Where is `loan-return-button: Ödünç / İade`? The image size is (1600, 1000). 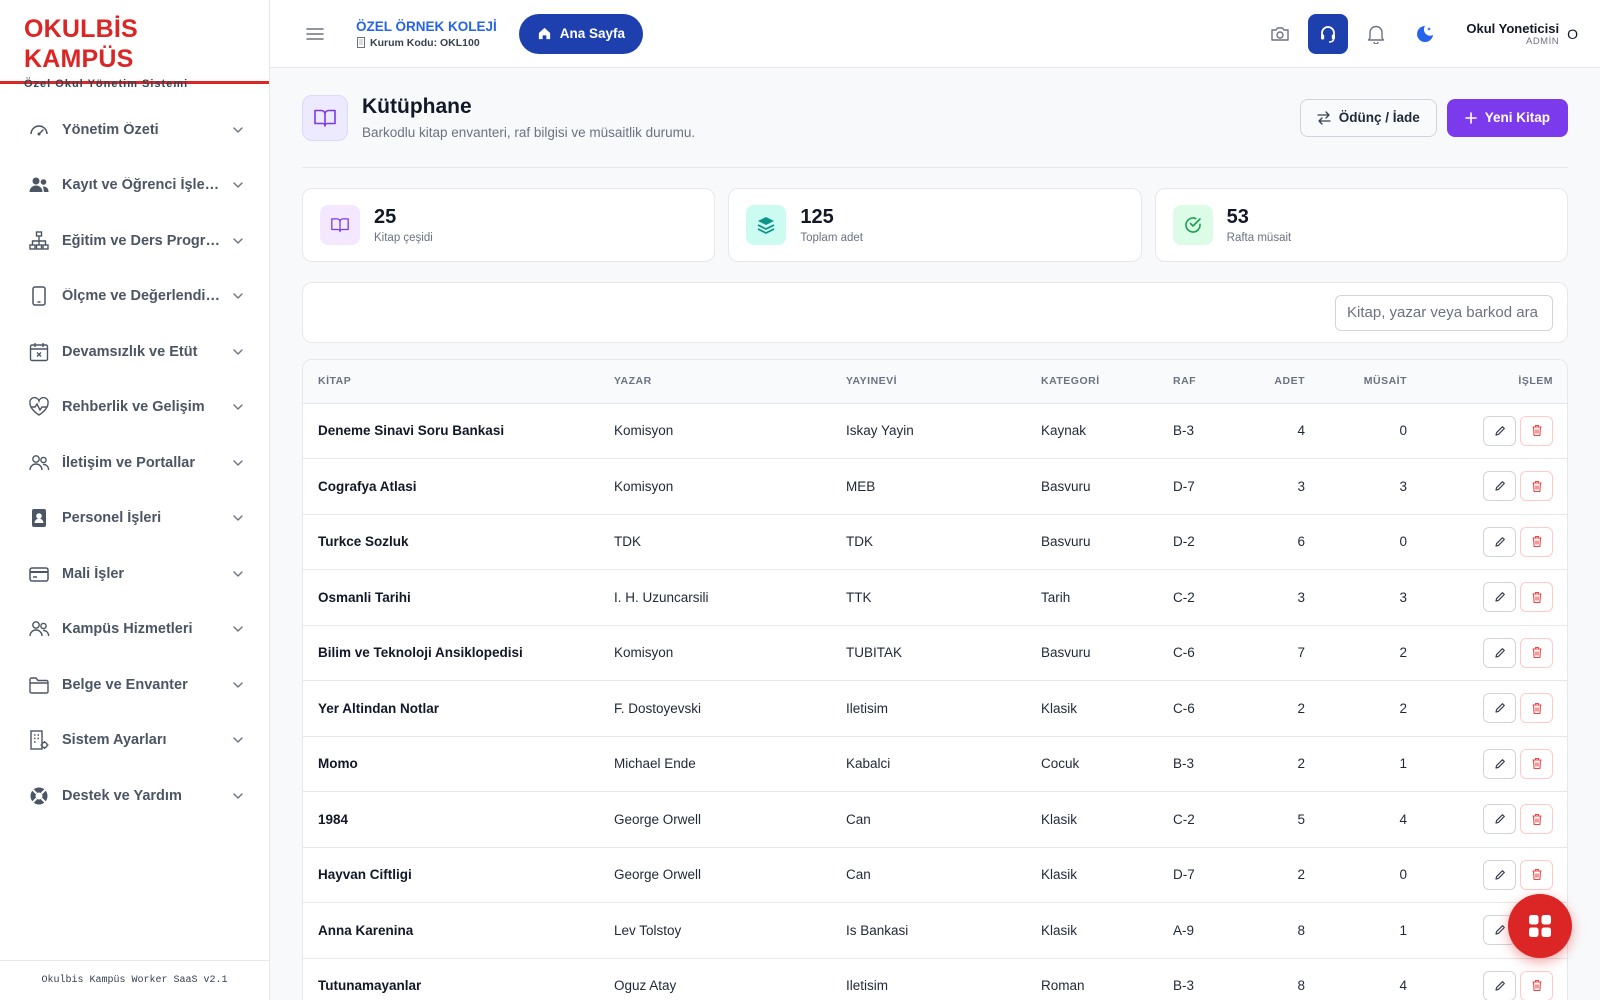 loan-return-button: Ödünç / İade is located at coordinates (1368, 117).